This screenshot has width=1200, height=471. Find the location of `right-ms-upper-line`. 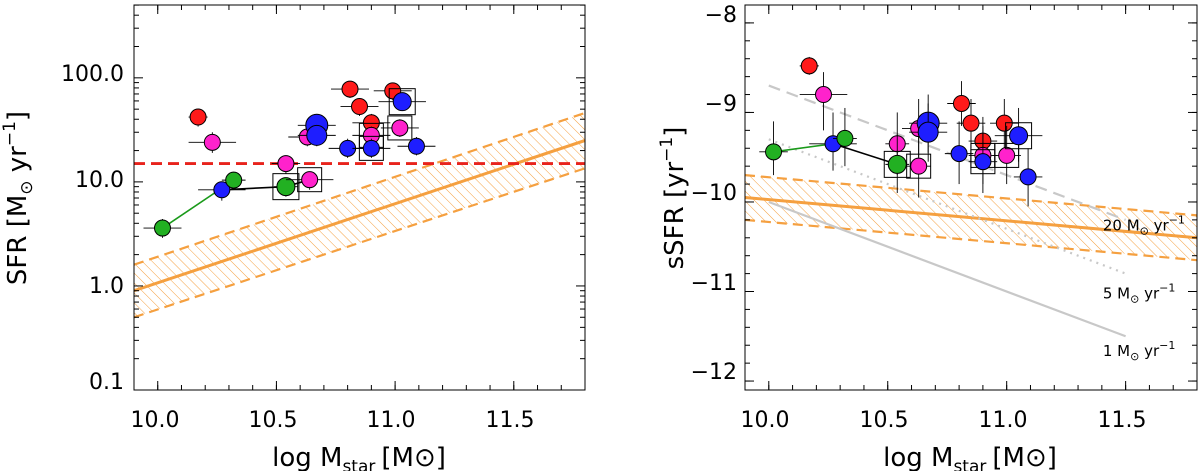

right-ms-upper-line is located at coordinates (971, 195).